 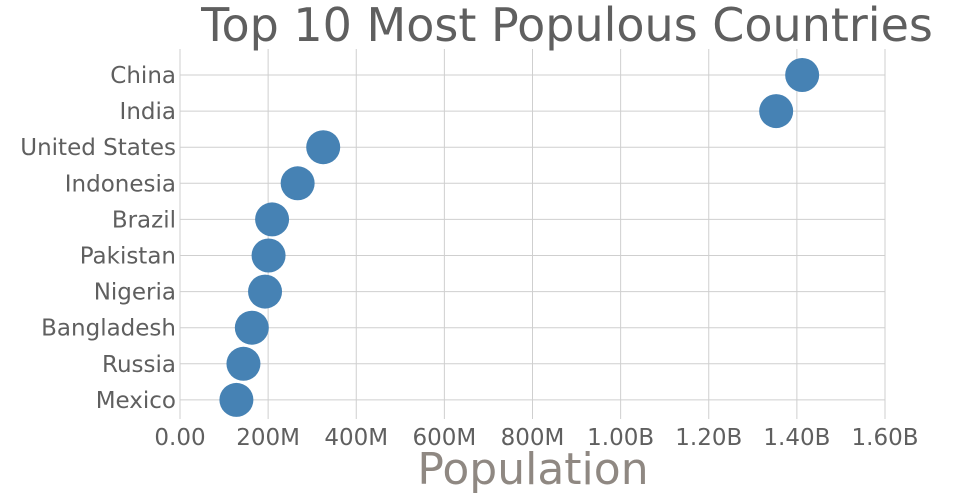 What do you see at coordinates (532, 469) in the screenshot?
I see `x-axis-title: Population` at bounding box center [532, 469].